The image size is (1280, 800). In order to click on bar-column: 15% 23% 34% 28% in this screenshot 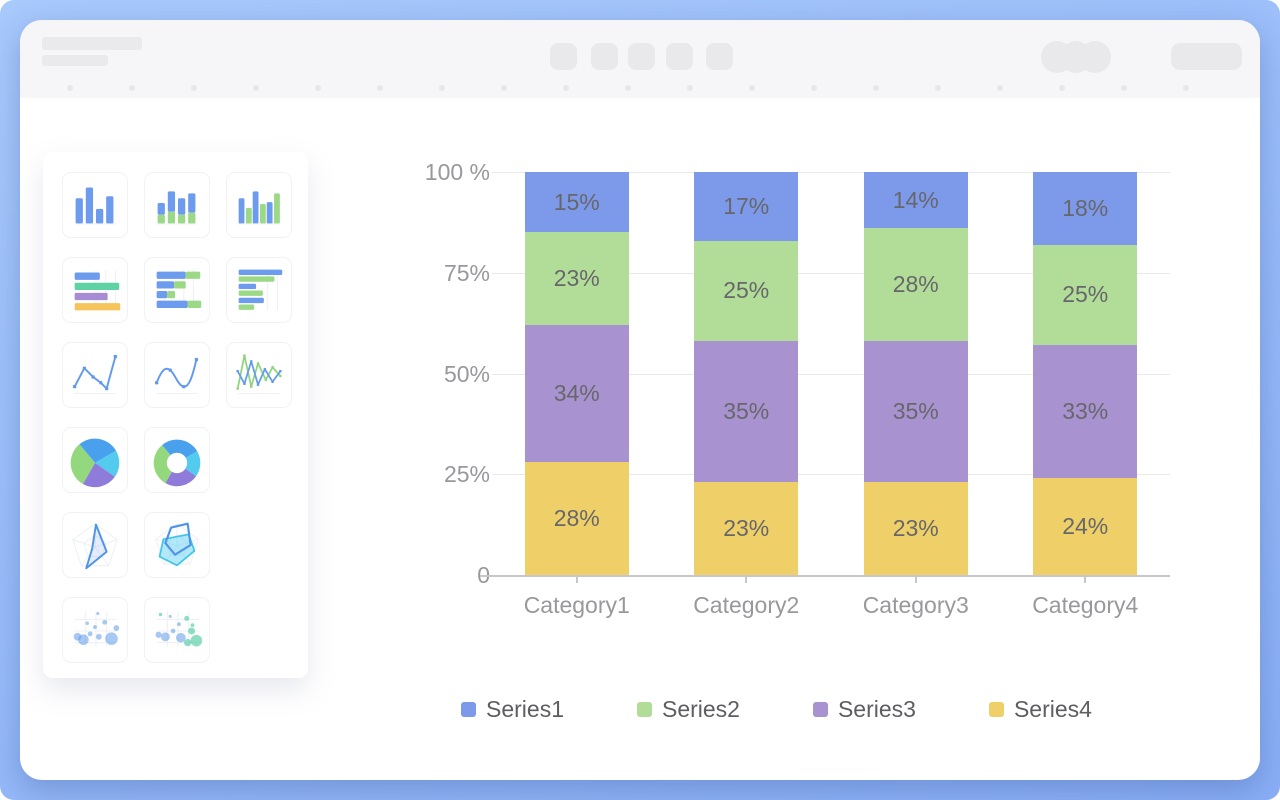, I will do `click(577, 373)`.